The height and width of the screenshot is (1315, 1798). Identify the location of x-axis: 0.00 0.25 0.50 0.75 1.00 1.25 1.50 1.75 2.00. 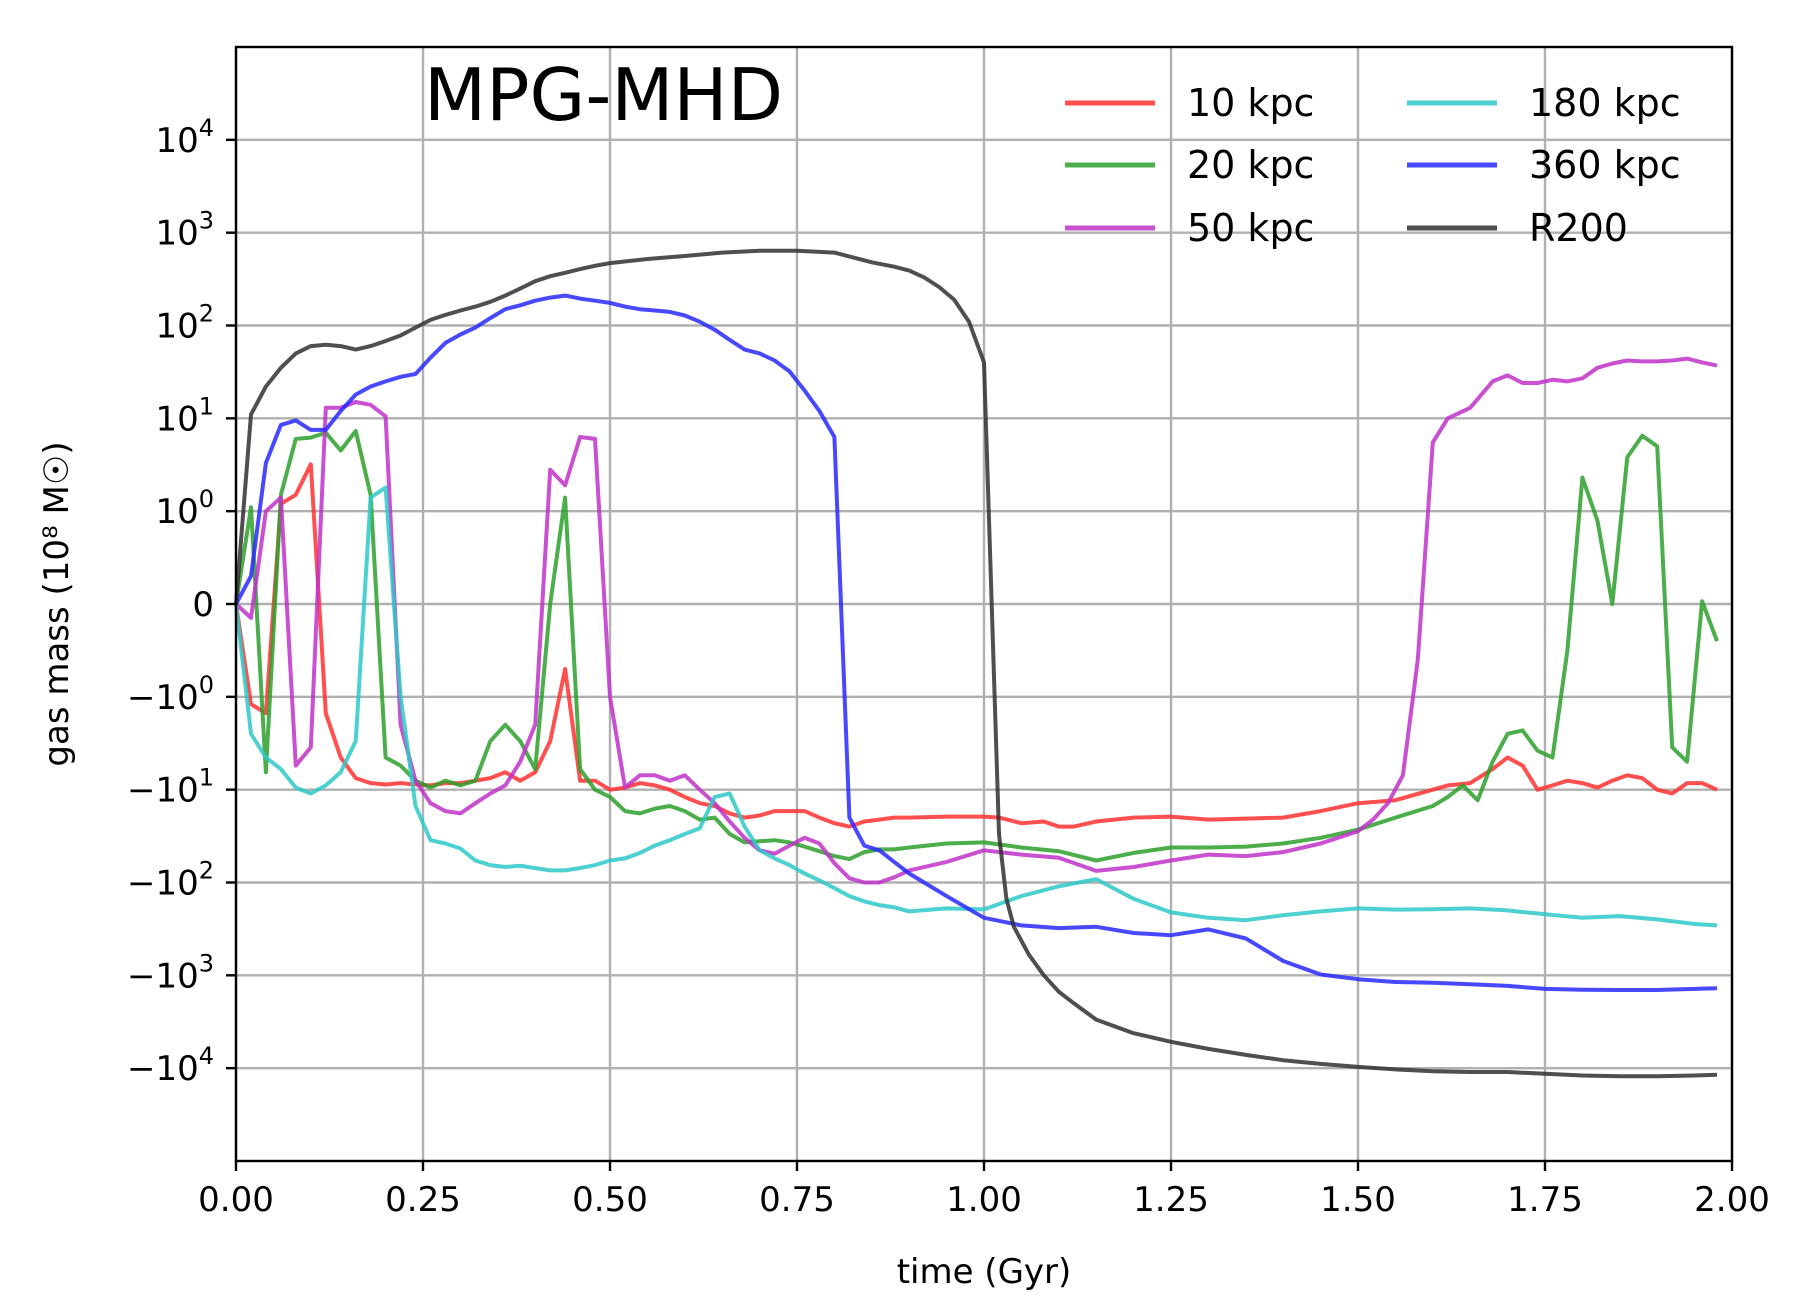
(984, 1190).